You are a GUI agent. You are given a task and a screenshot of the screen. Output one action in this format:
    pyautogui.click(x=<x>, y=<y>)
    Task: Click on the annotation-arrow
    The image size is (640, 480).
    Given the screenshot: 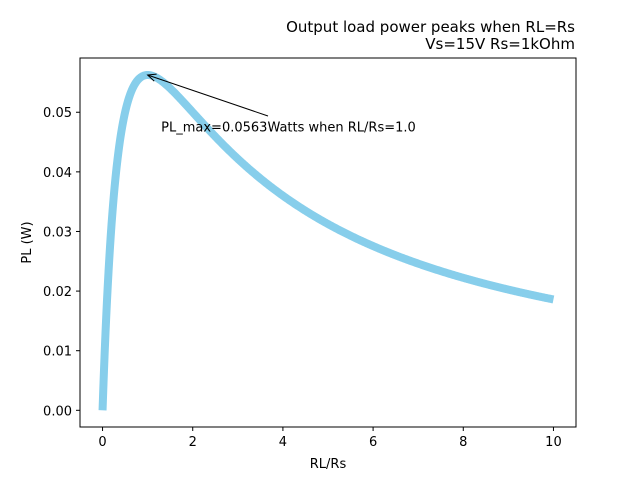 What is the action you would take?
    pyautogui.click(x=208, y=95)
    